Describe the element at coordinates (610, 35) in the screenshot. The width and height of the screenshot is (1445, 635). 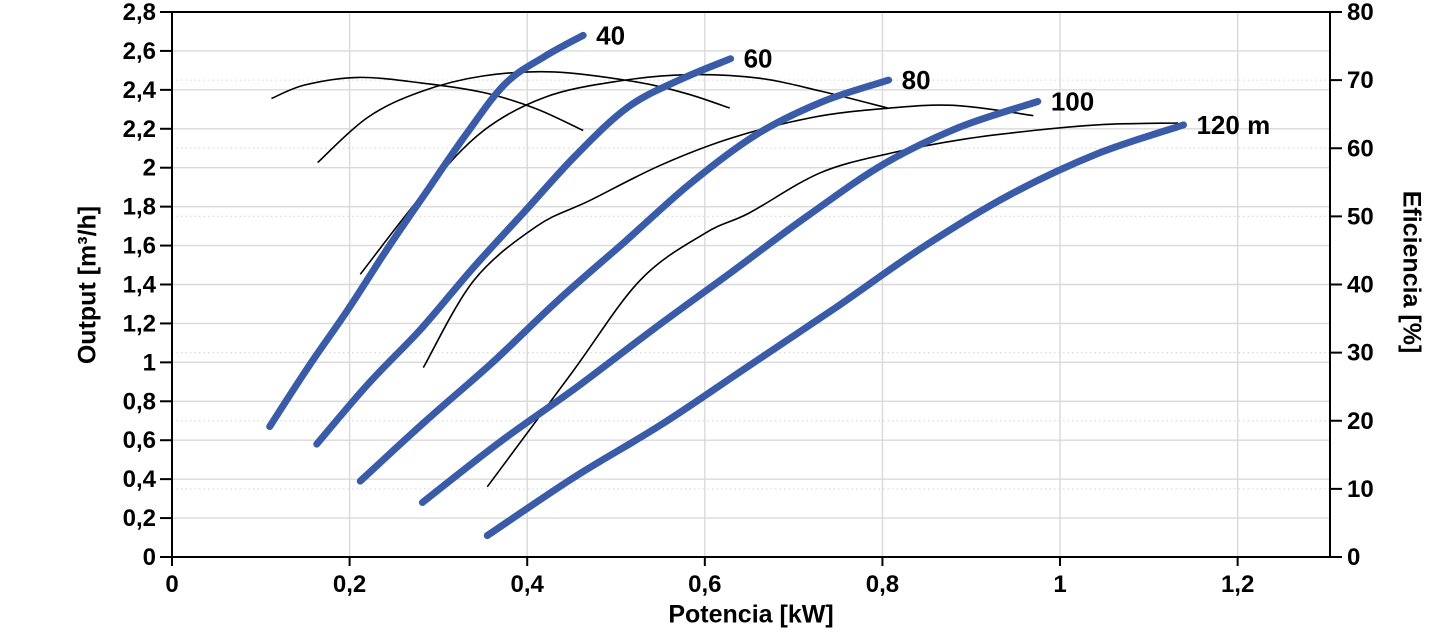
I see `curve-label-40: 40` at that location.